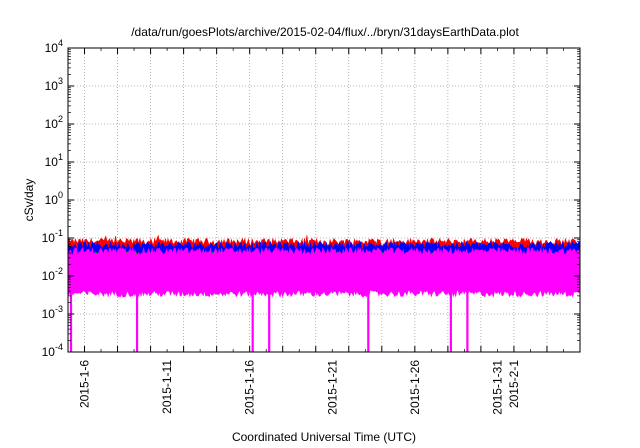 The image size is (640, 448). I want to click on x-tick-label: 2015-1-21, so click(332, 387).